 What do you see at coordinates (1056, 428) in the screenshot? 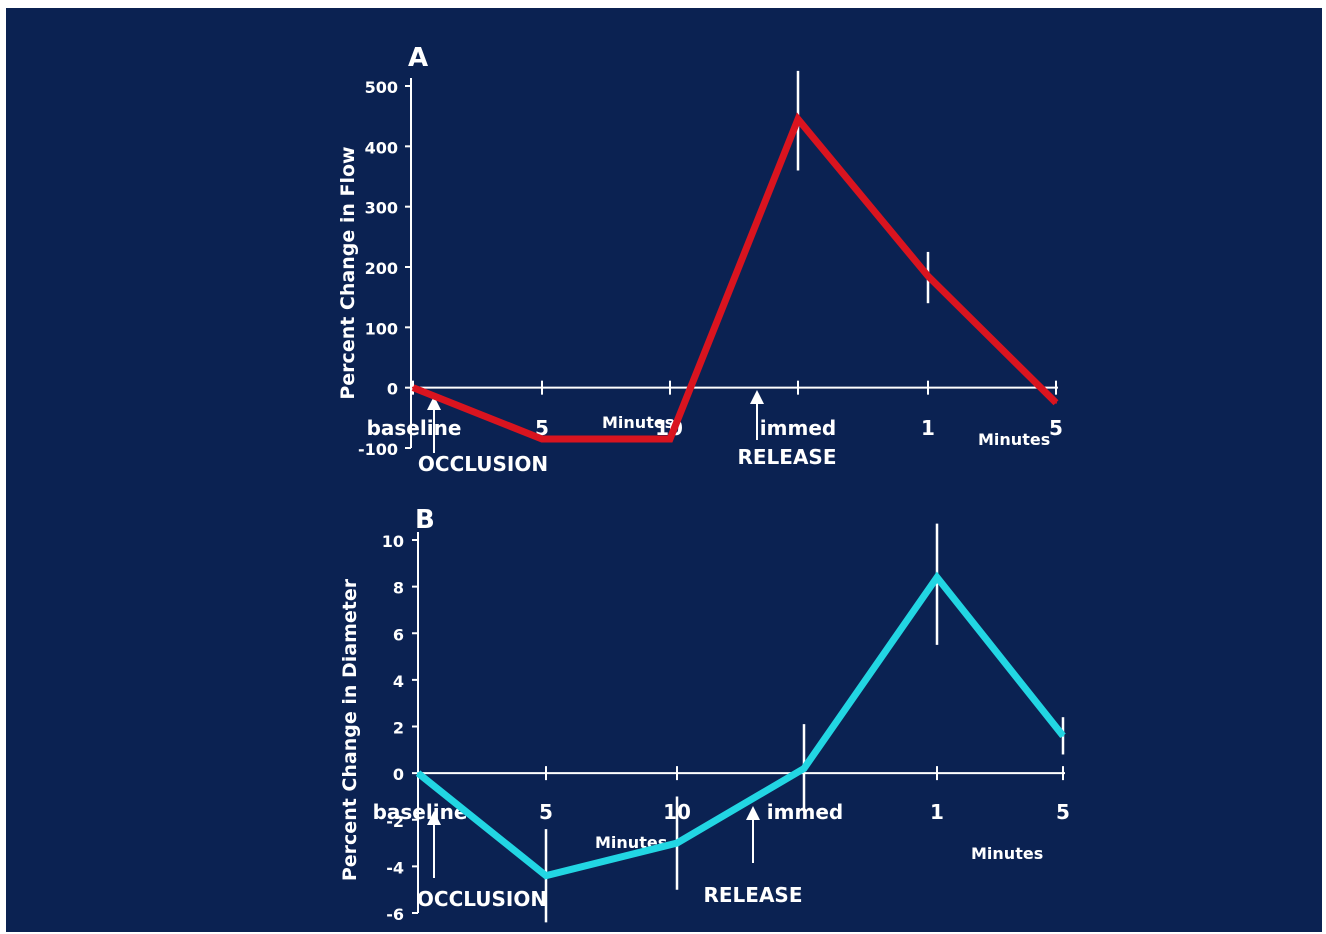
I see `panel-a-x-tick-label: 5` at bounding box center [1056, 428].